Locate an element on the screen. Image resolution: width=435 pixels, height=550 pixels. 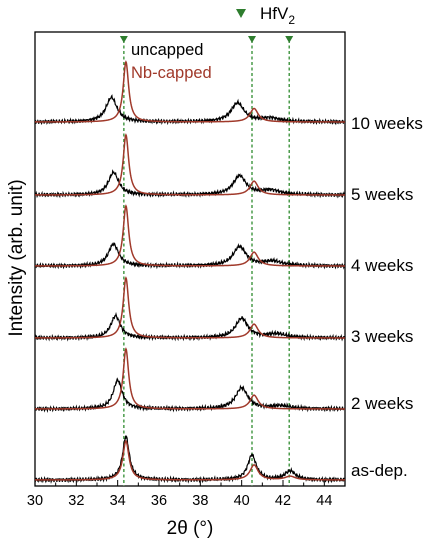
reference-label-subscript: 2 is located at coordinates (291, 20).